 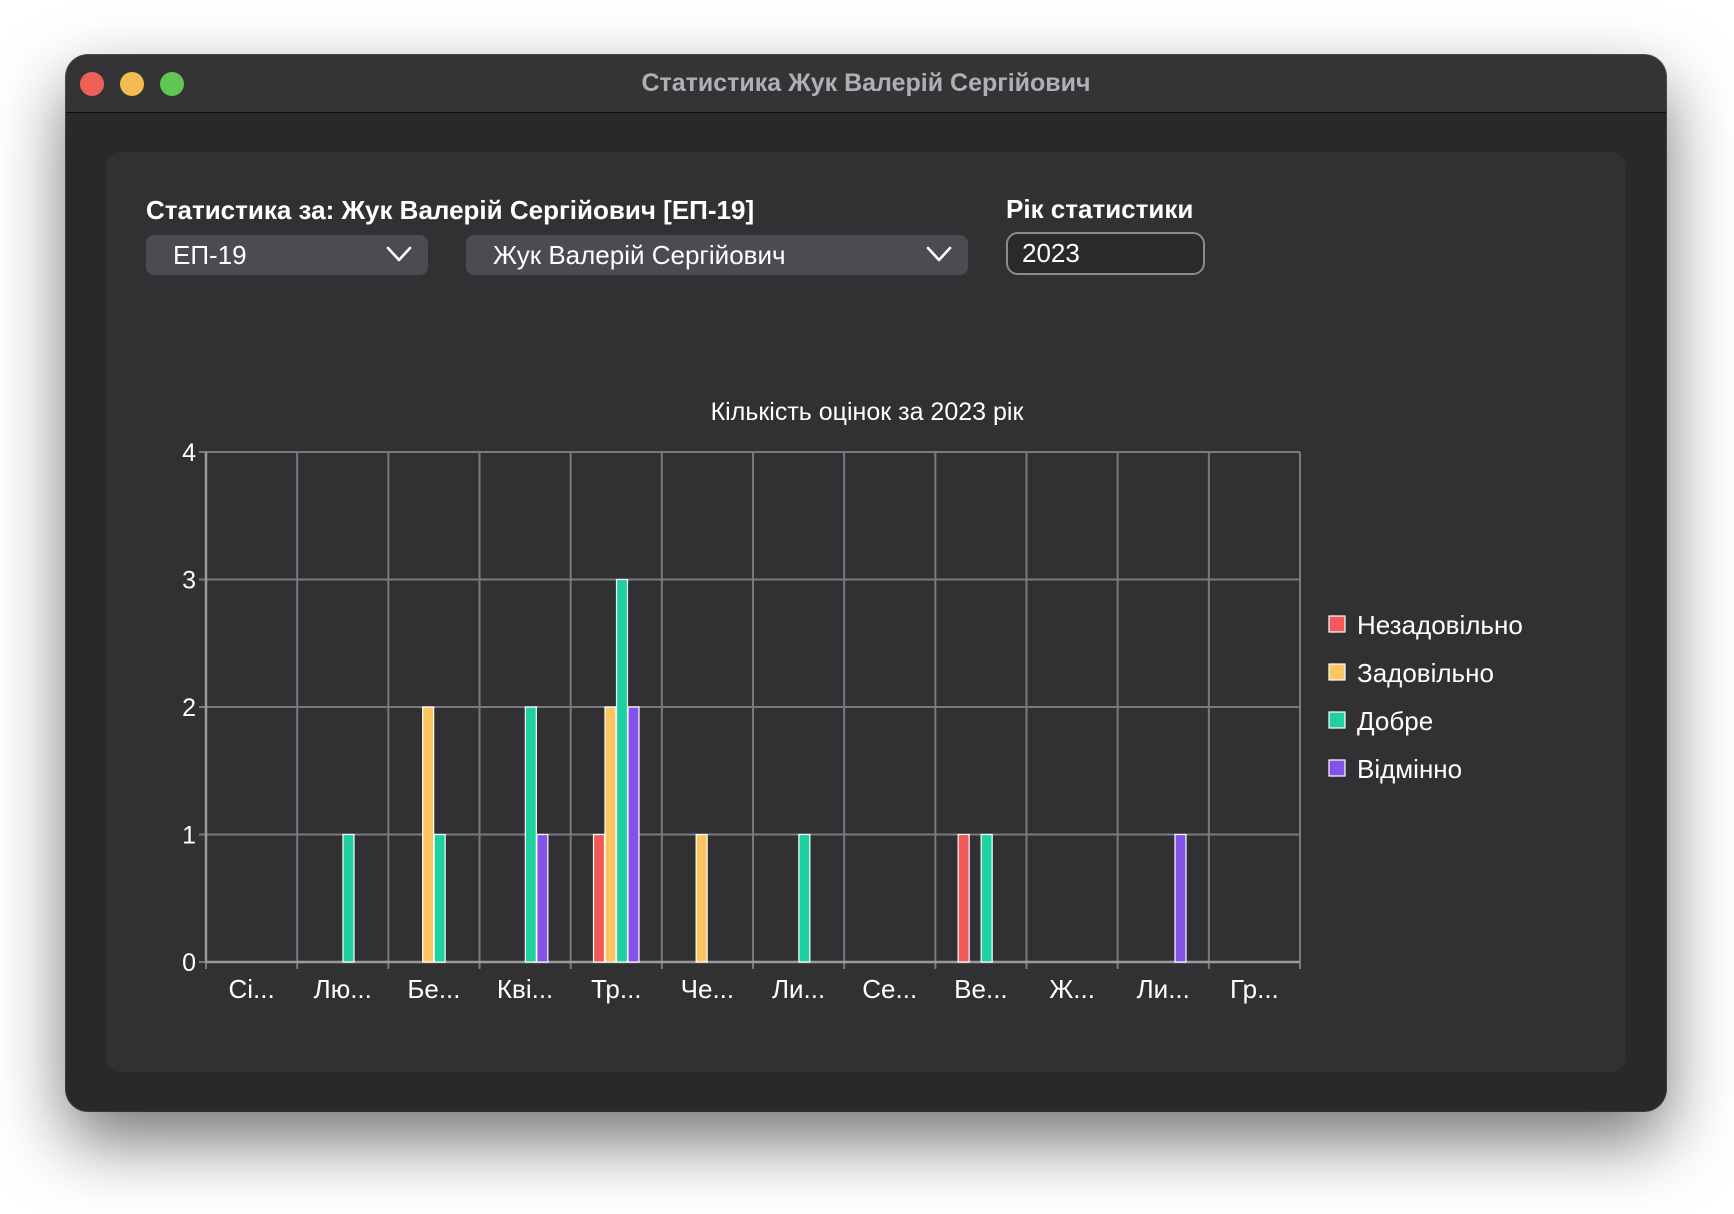 I want to click on maximize-window-button, so click(x=172, y=84).